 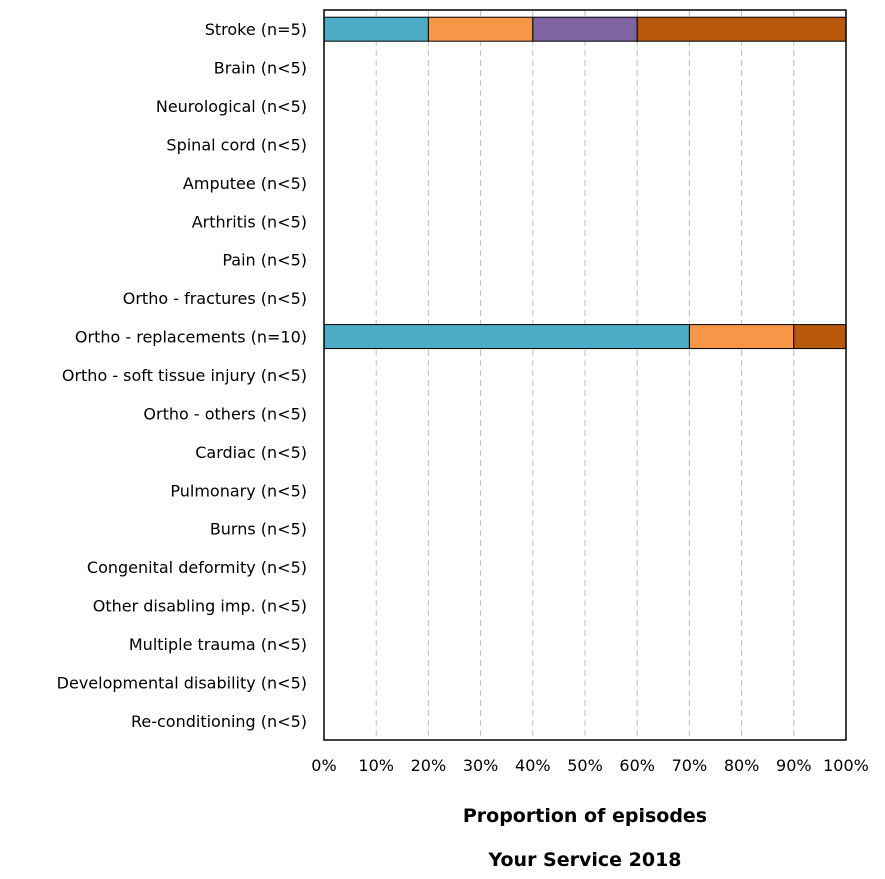 I want to click on category-label: Brain (n<5), so click(x=260, y=68).